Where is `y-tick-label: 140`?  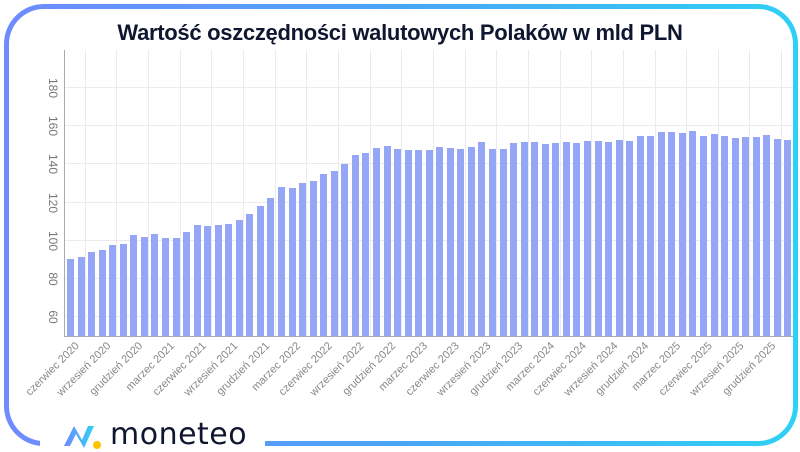 y-tick-label: 140 is located at coordinates (53, 164).